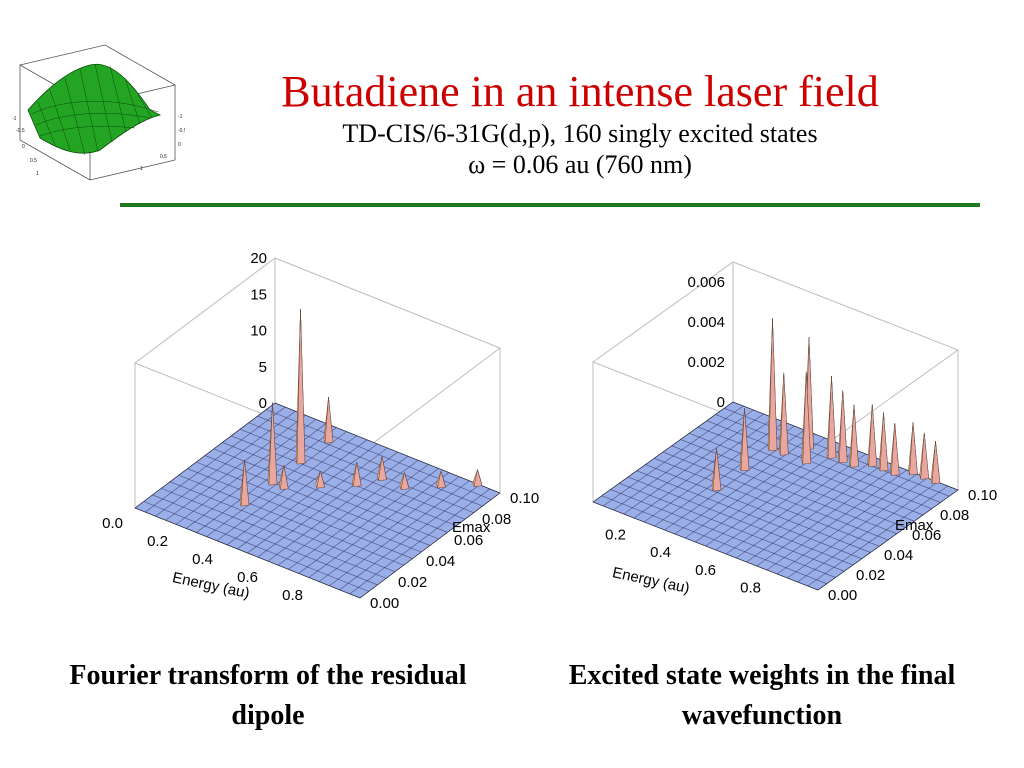  I want to click on caption-fourier-transform: Fourier transform of the residual dipole, so click(268, 695).